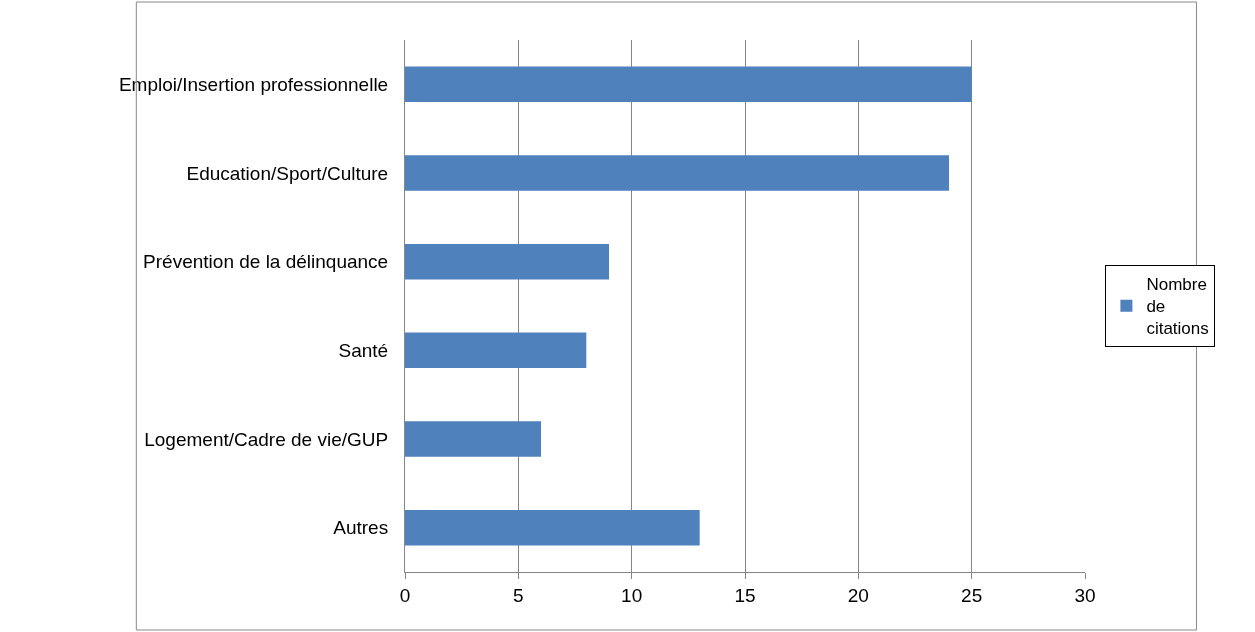  What do you see at coordinates (287, 173) in the screenshot?
I see `y-tick-label: Education/Sport/Culture` at bounding box center [287, 173].